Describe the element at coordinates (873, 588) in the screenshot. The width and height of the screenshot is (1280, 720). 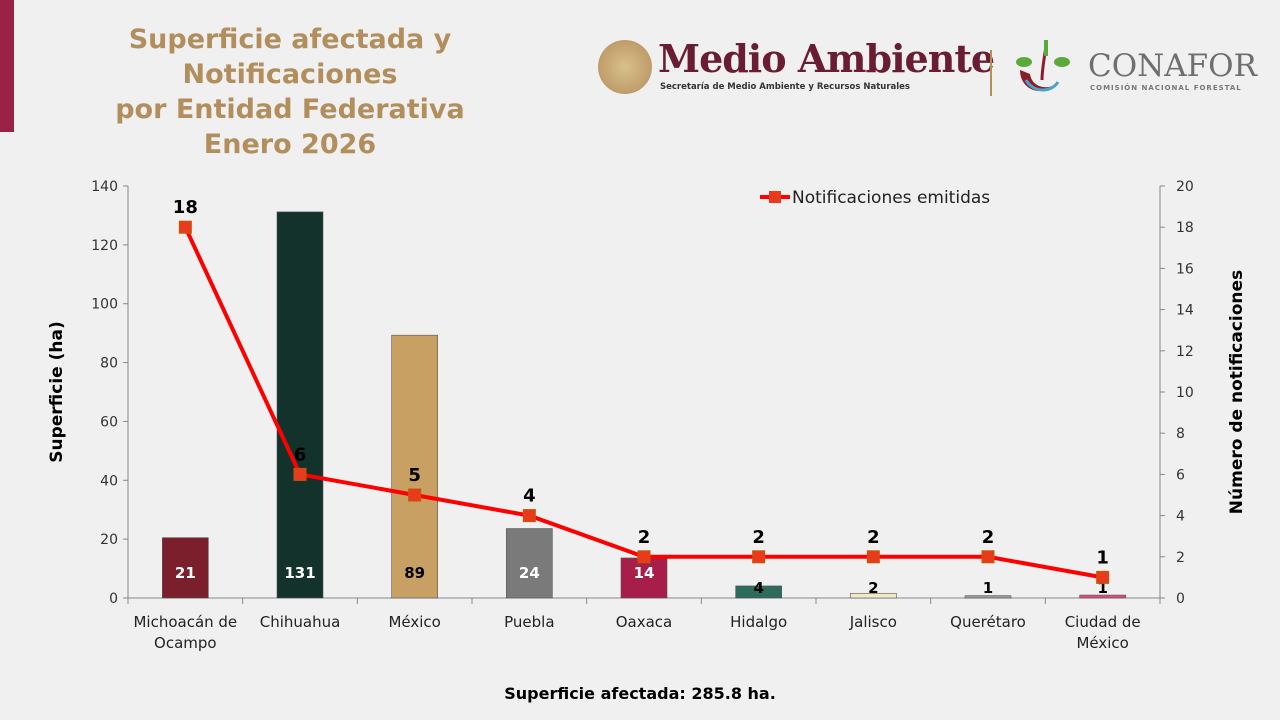
I see `bar-label: 2` at that location.